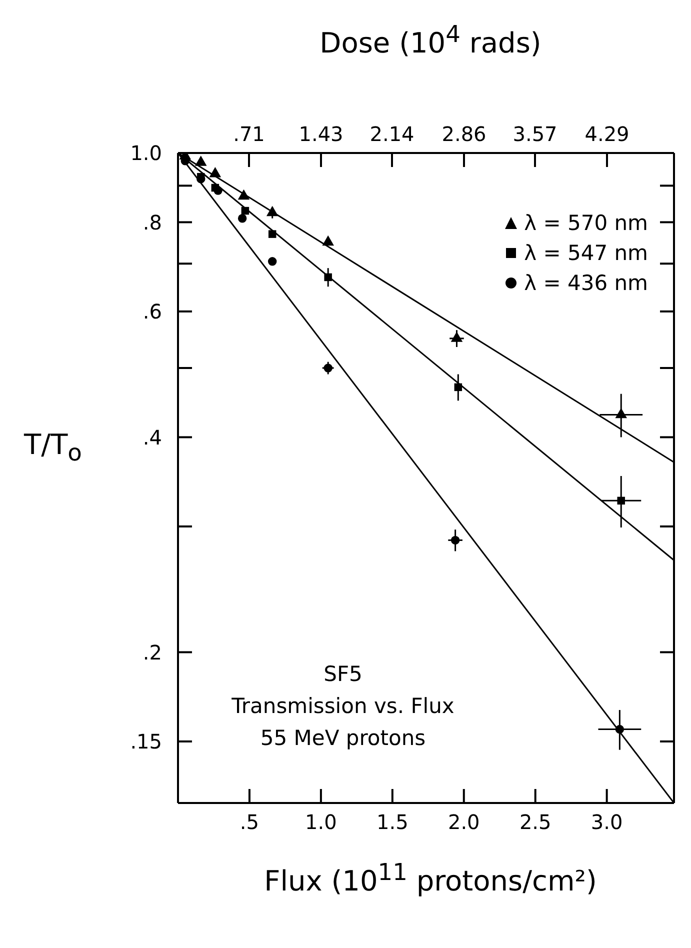 The image size is (691, 948). What do you see at coordinates (152, 437) in the screenshot?
I see `y-tick-label: .4` at bounding box center [152, 437].